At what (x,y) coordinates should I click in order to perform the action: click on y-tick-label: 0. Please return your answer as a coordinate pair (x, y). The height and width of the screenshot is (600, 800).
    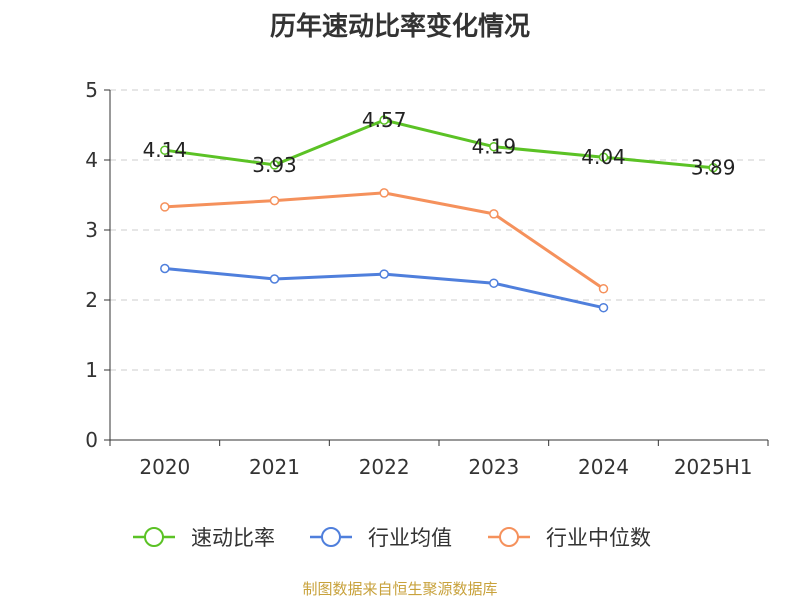
    Looking at the image, I should click on (91, 440).